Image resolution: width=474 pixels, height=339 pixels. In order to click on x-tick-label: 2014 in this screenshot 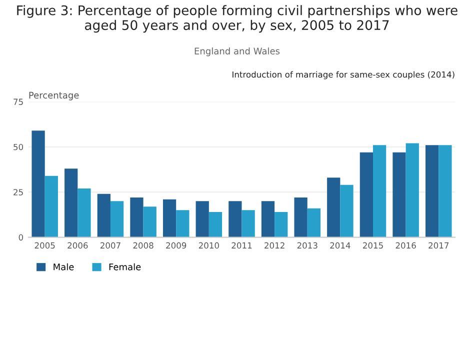, I will do `click(340, 245)`.